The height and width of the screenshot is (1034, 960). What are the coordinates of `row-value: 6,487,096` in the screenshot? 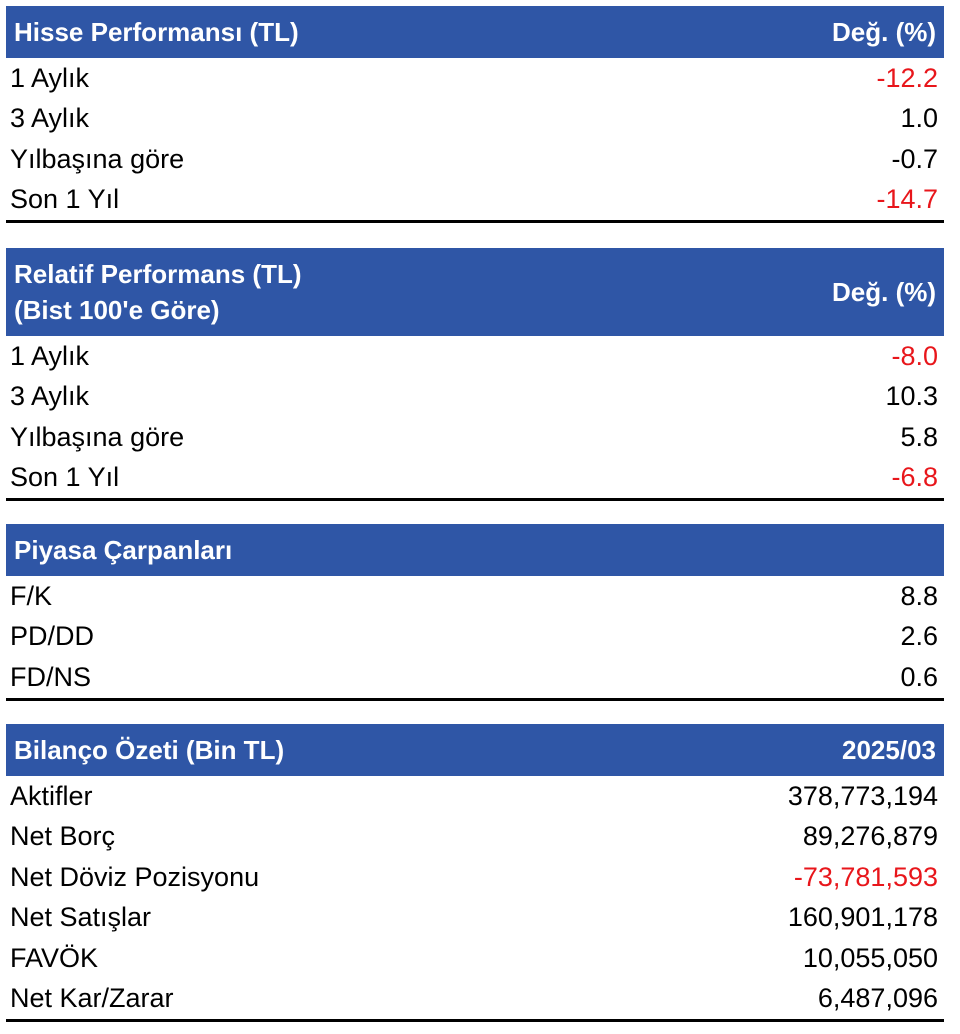 It's located at (877, 998).